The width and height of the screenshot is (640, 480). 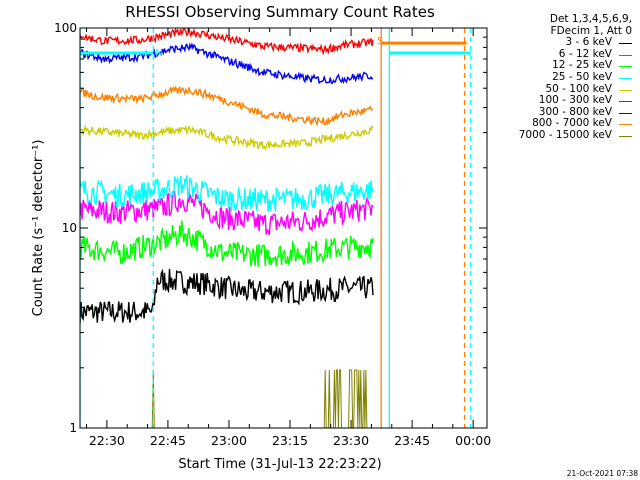 What do you see at coordinates (168, 440) in the screenshot?
I see `x-tick-label: 22:45` at bounding box center [168, 440].